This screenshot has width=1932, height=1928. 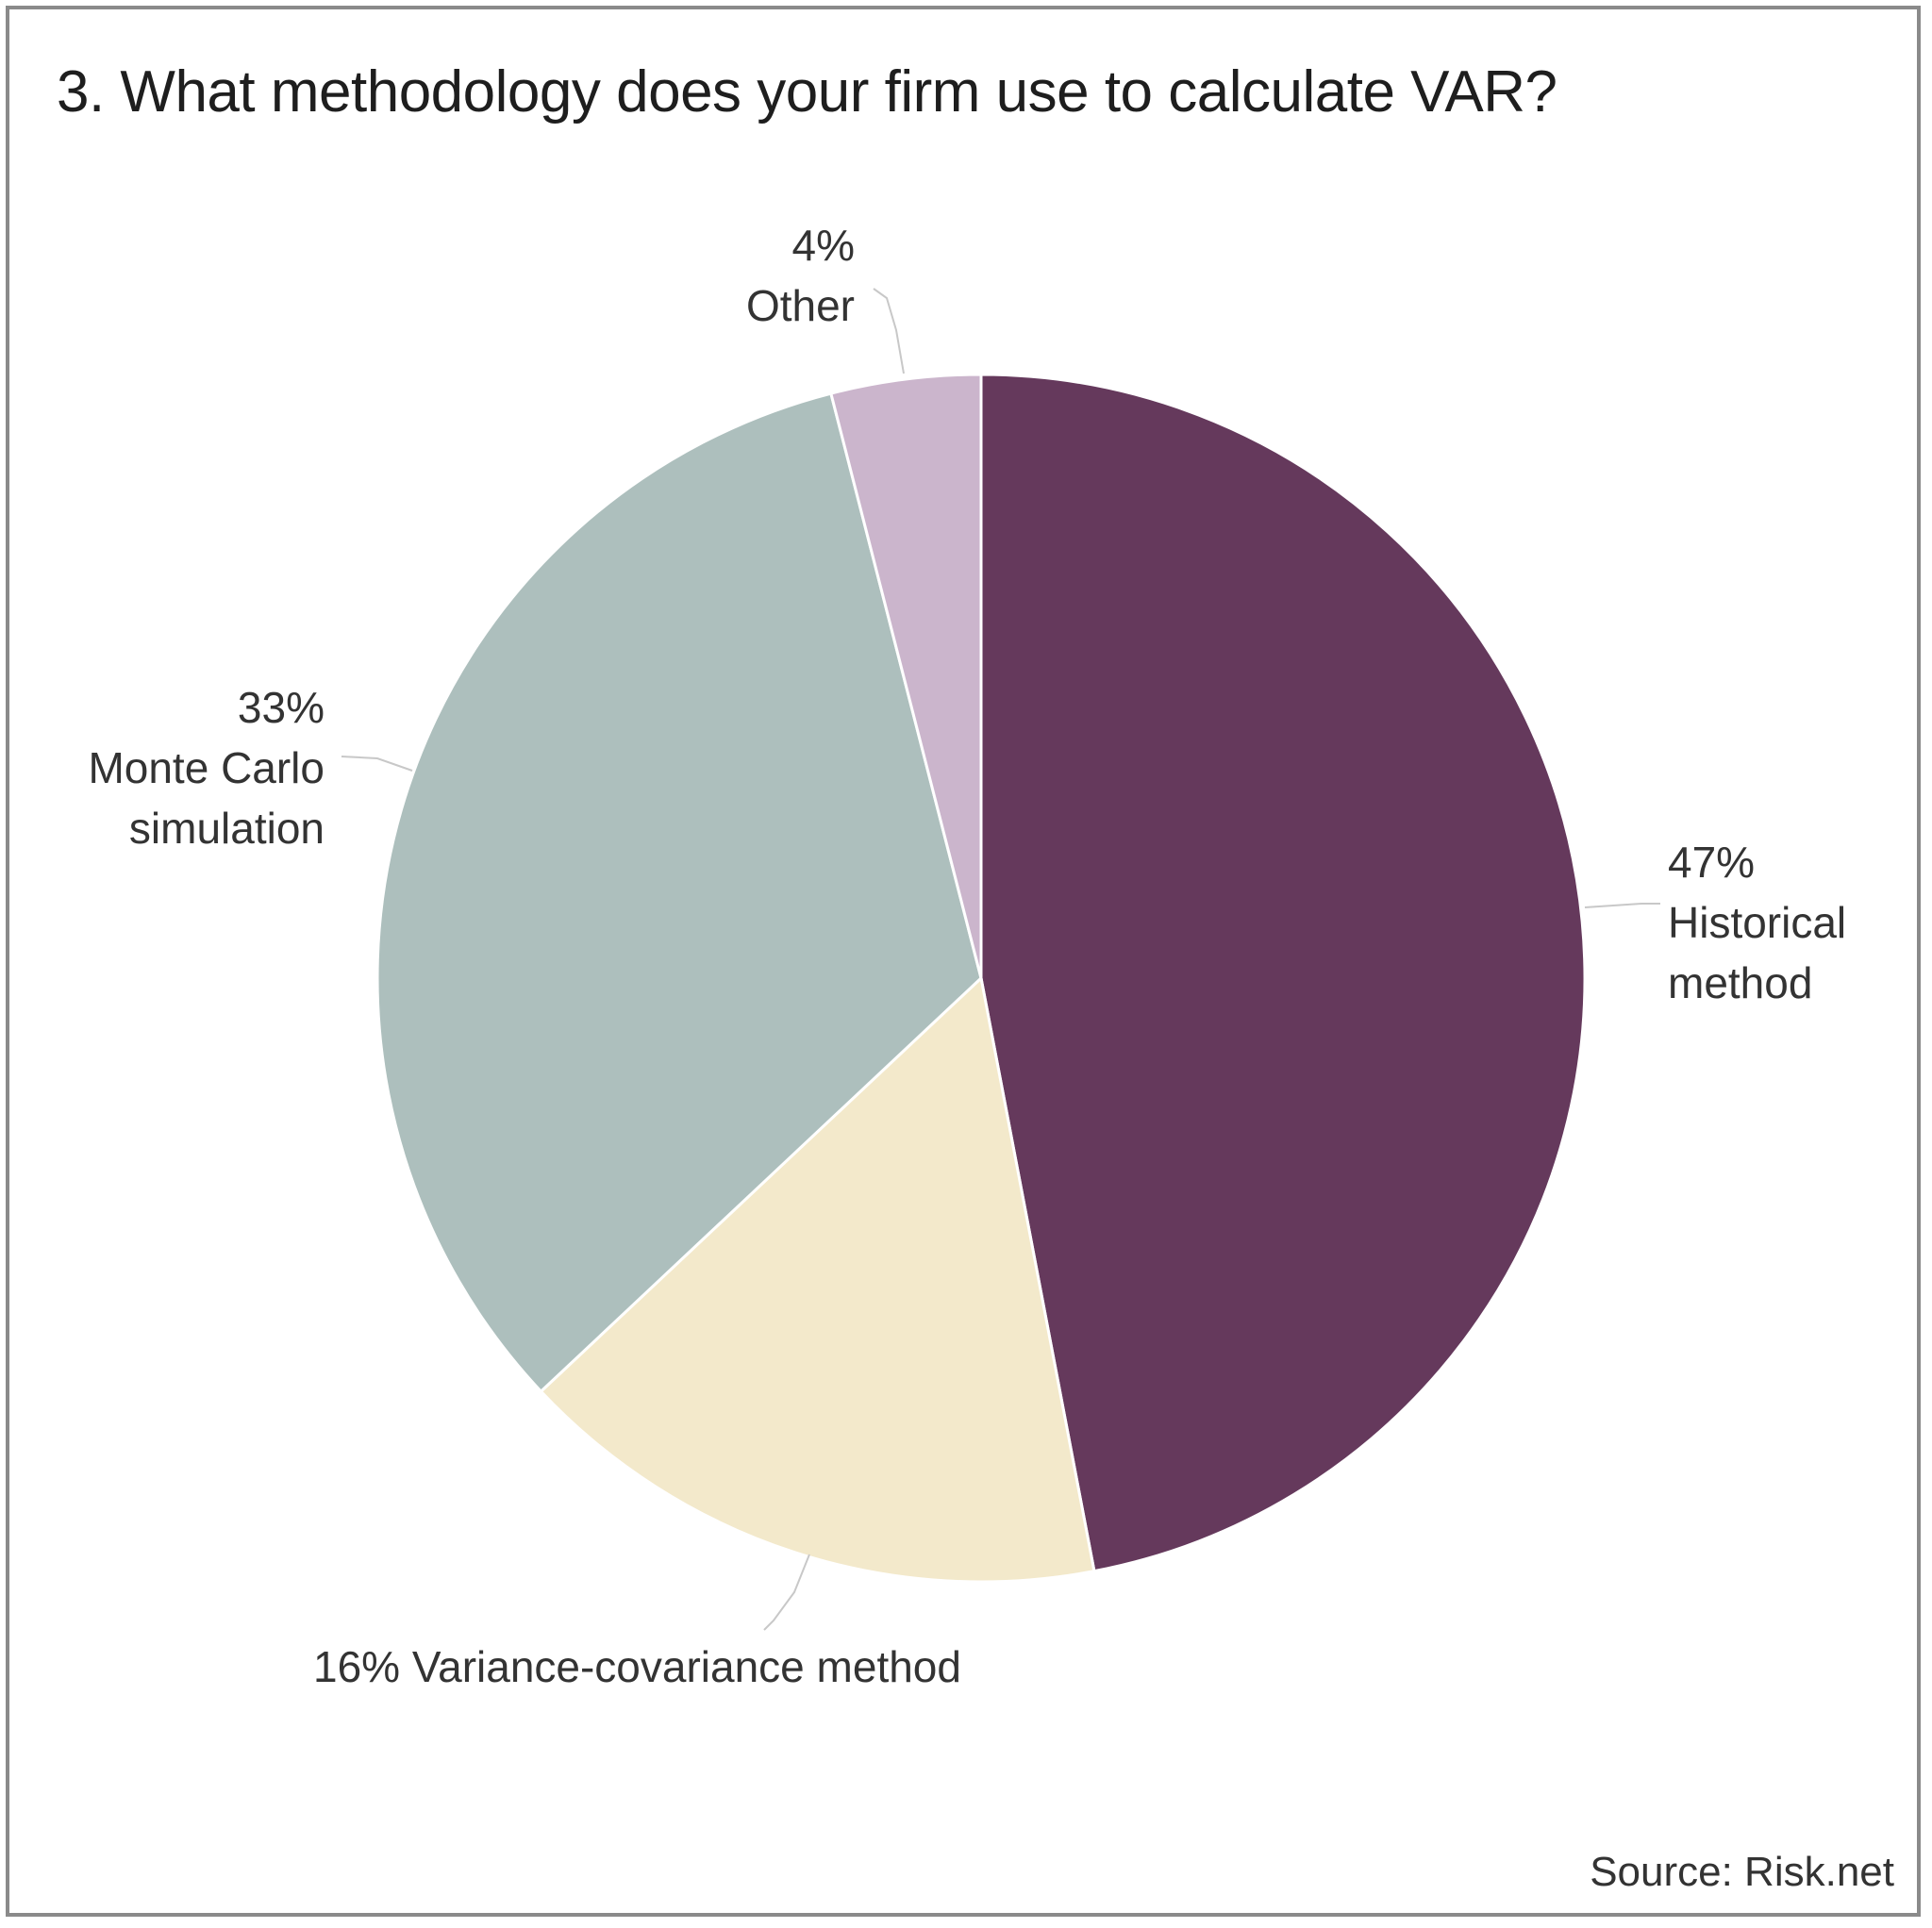 What do you see at coordinates (823, 245) in the screenshot?
I see `slice-label-line: 4%` at bounding box center [823, 245].